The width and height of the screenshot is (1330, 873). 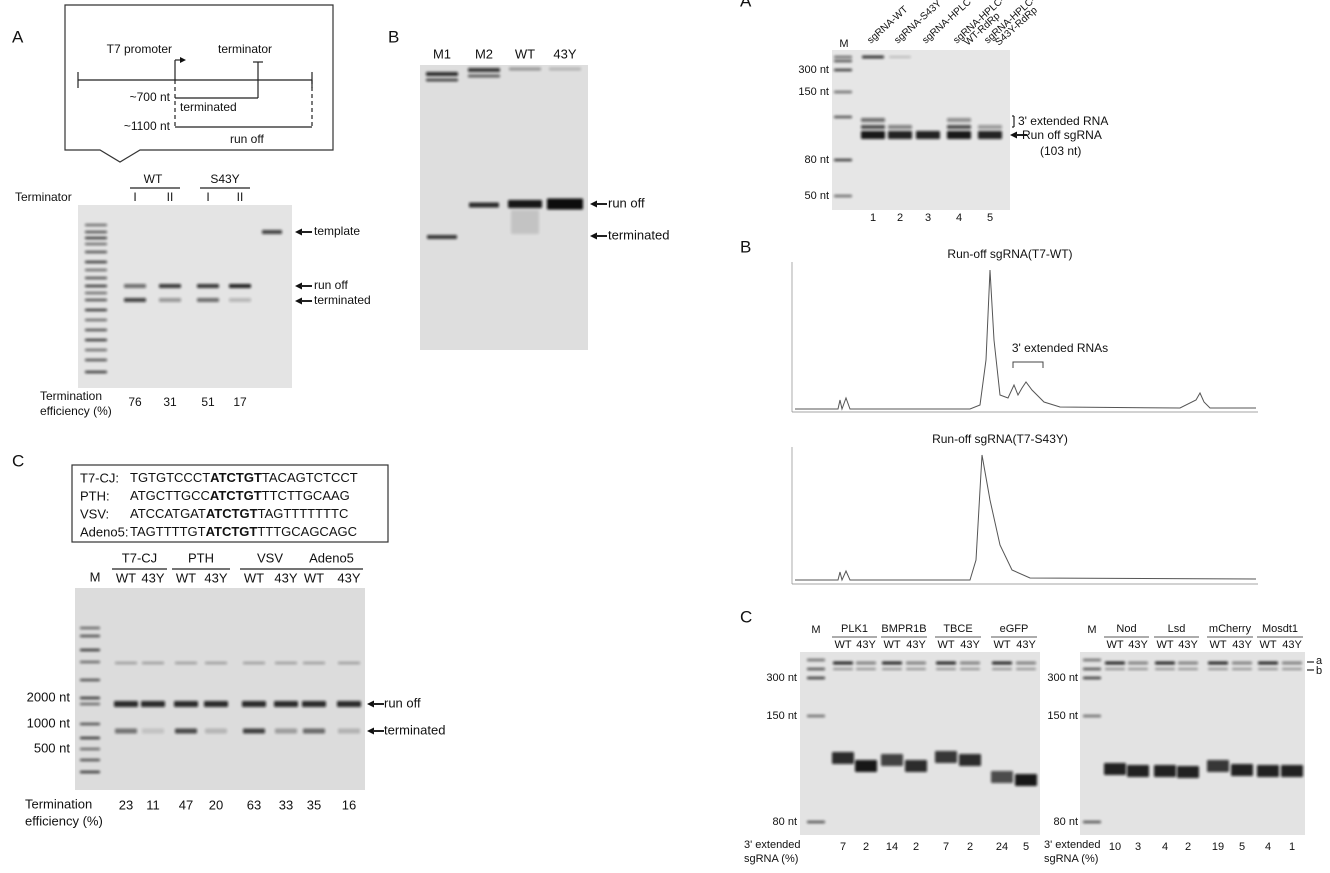 I want to click on label: BMPR1B, so click(x=903, y=629).